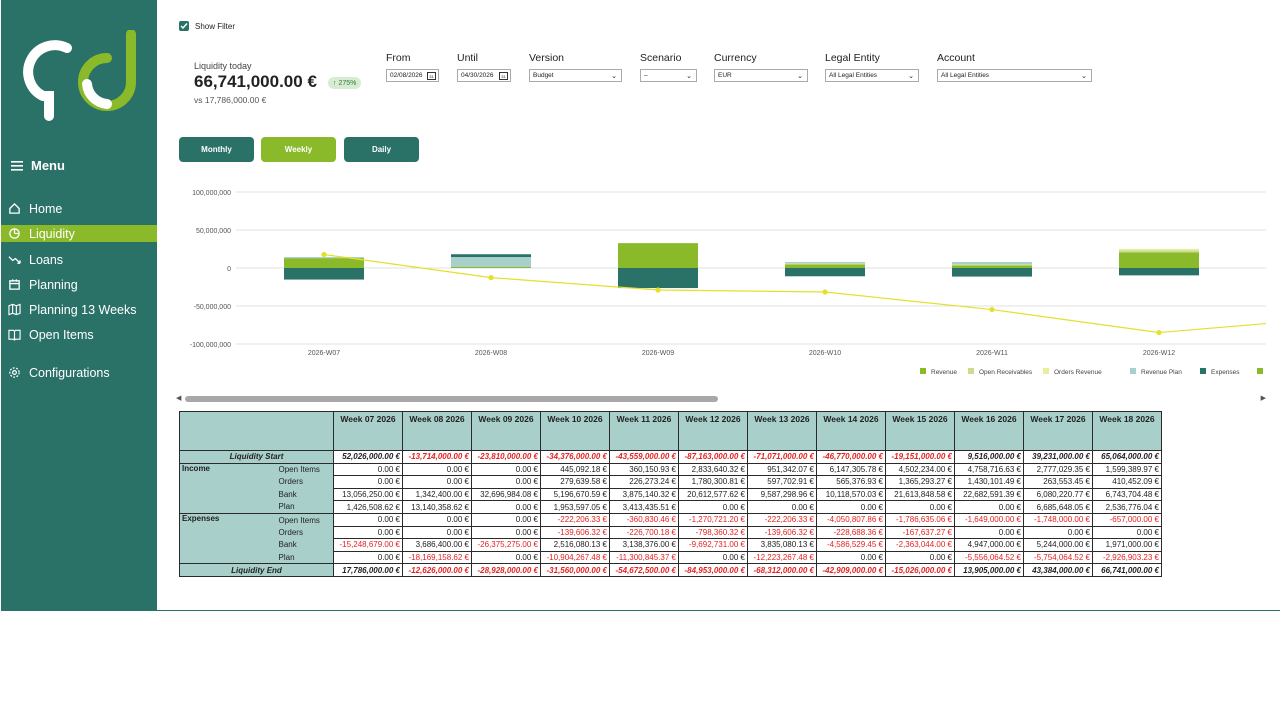  Describe the element at coordinates (368, 431) in the screenshot. I see `column-header: Week 07 2026` at that location.